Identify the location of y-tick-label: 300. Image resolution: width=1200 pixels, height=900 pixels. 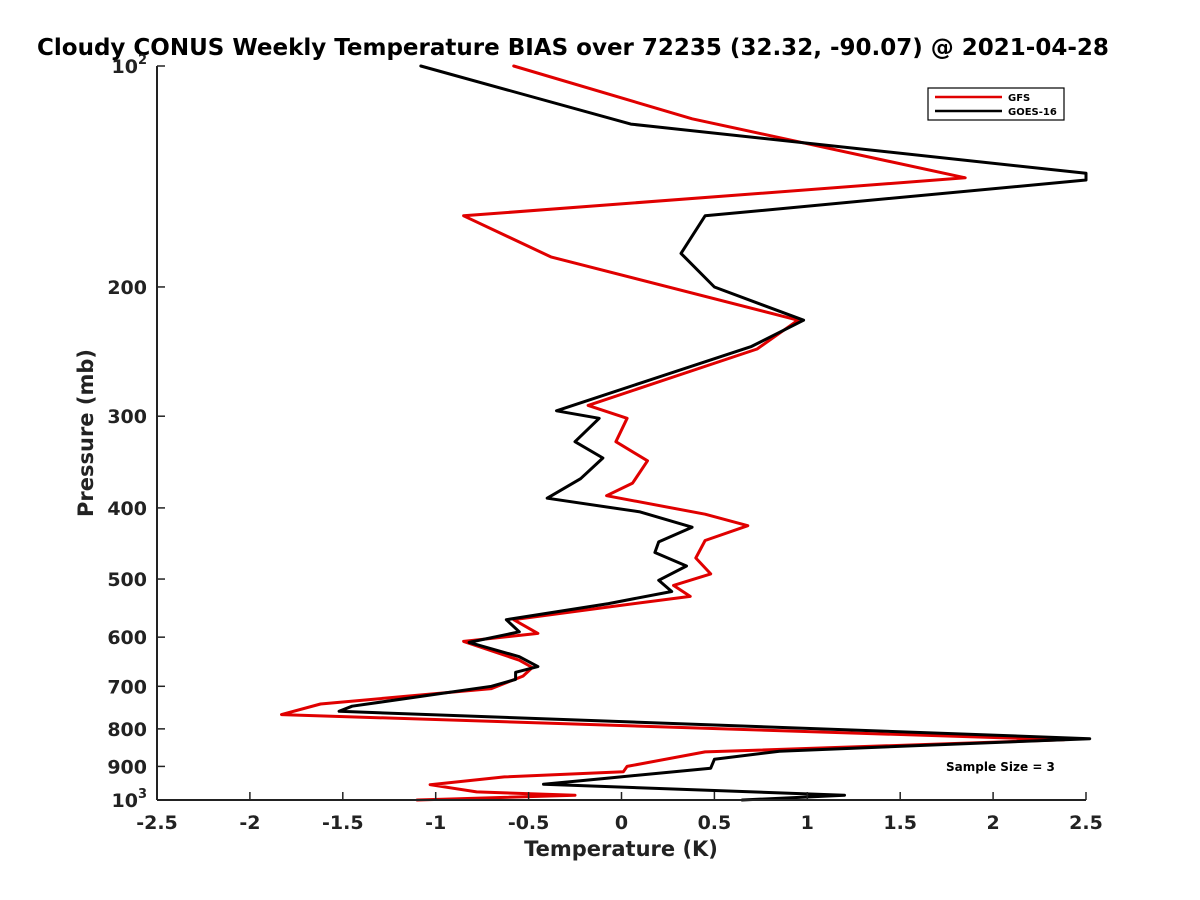
(127, 417).